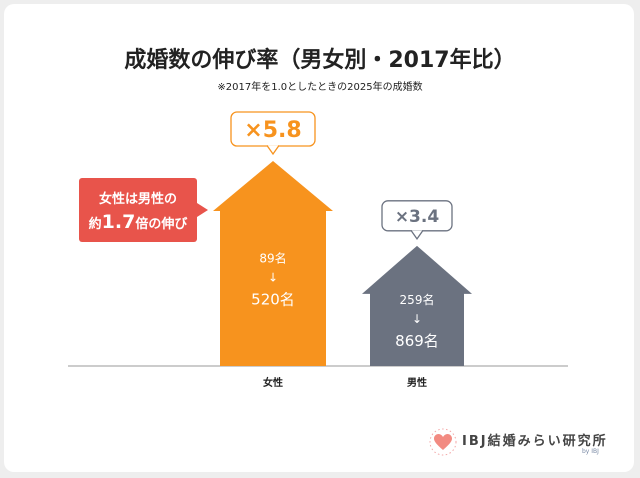  What do you see at coordinates (137, 199) in the screenshot?
I see `callout-line1: 女性は男性の` at bounding box center [137, 199].